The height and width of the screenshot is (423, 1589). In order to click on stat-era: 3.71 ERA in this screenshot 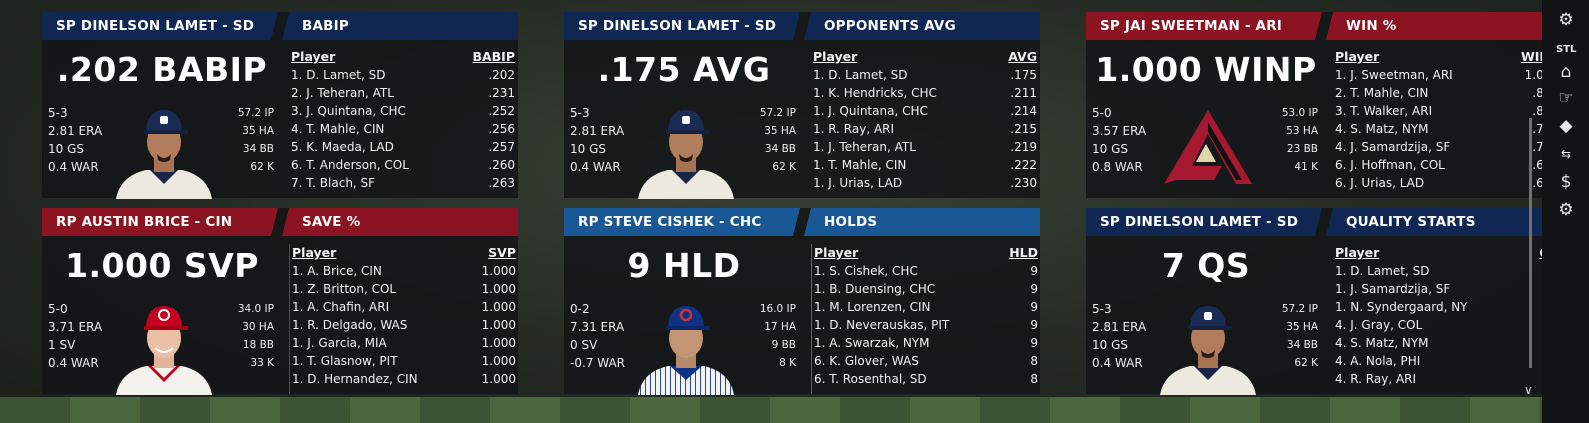, I will do `click(75, 327)`.